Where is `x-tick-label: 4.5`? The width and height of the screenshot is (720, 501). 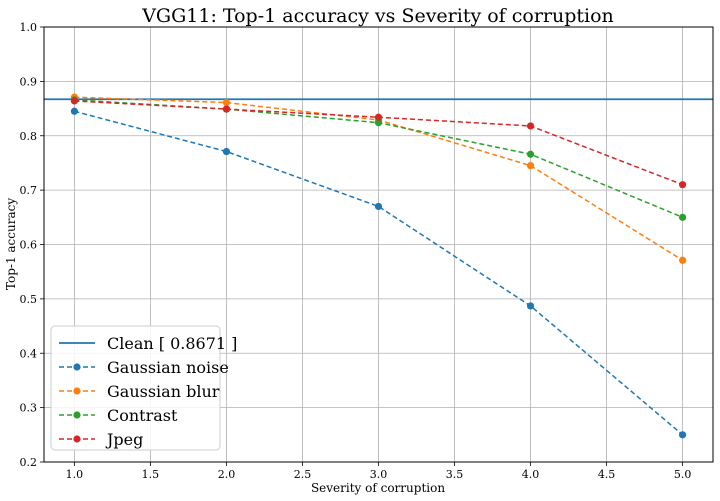 x-tick-label: 4.5 is located at coordinates (607, 474).